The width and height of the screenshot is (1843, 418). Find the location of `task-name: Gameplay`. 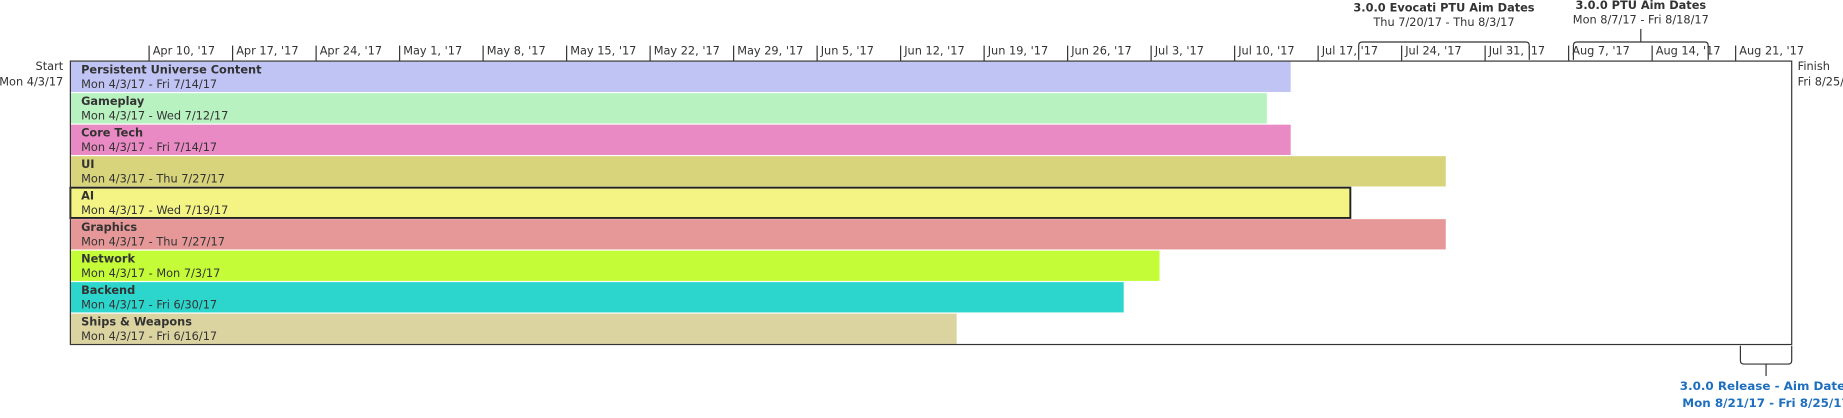

task-name: Gameplay is located at coordinates (113, 101).